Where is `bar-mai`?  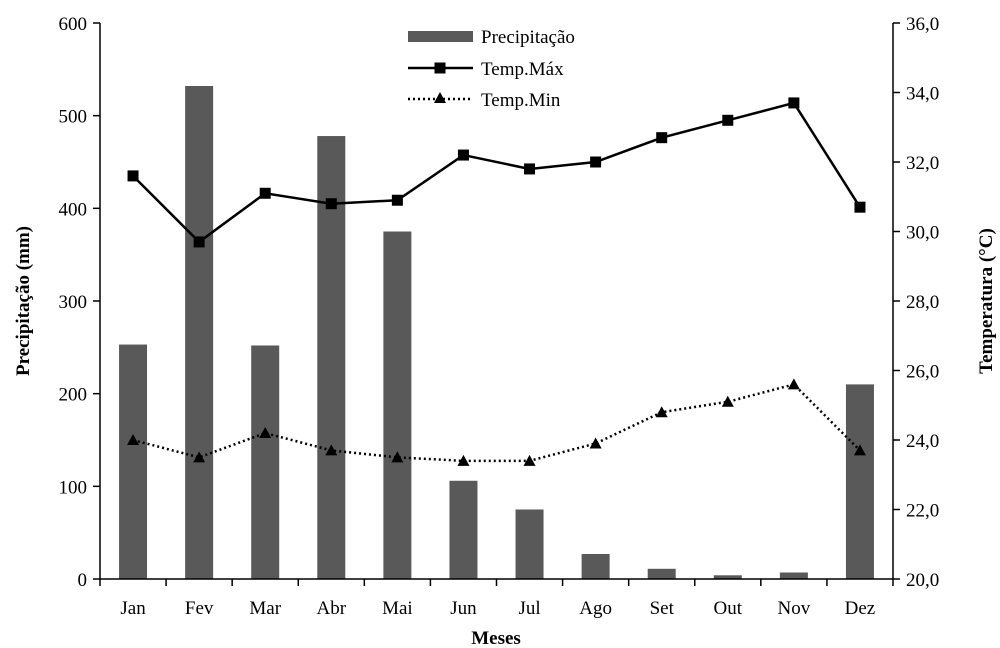 bar-mai is located at coordinates (397, 405).